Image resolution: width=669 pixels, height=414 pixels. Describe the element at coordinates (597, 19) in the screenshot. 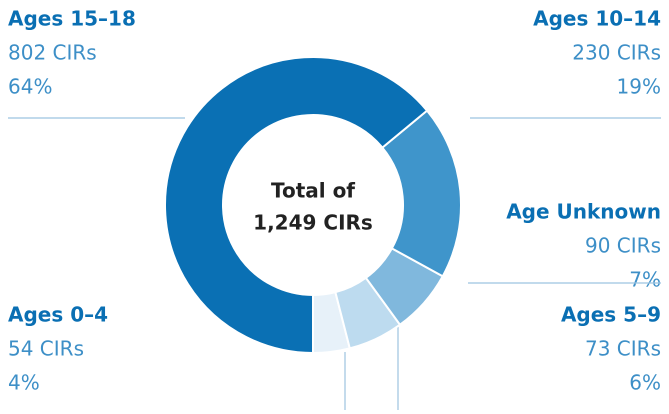

I see `category-label: Ages 10–14` at that location.